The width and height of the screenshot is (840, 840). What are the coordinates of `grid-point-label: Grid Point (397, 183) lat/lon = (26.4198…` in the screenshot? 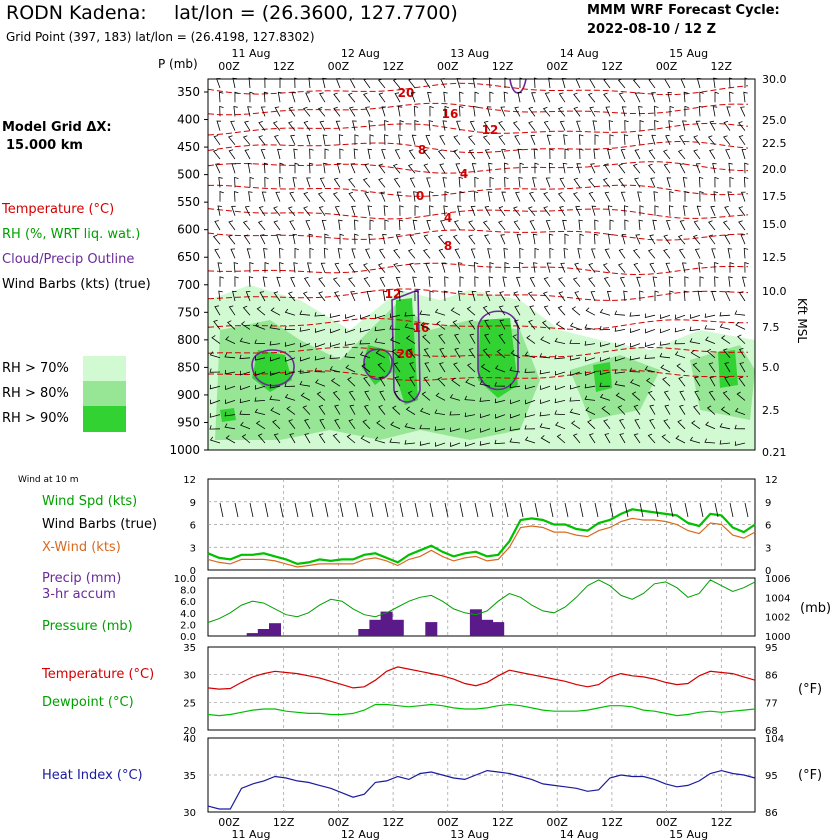 It's located at (160, 37).